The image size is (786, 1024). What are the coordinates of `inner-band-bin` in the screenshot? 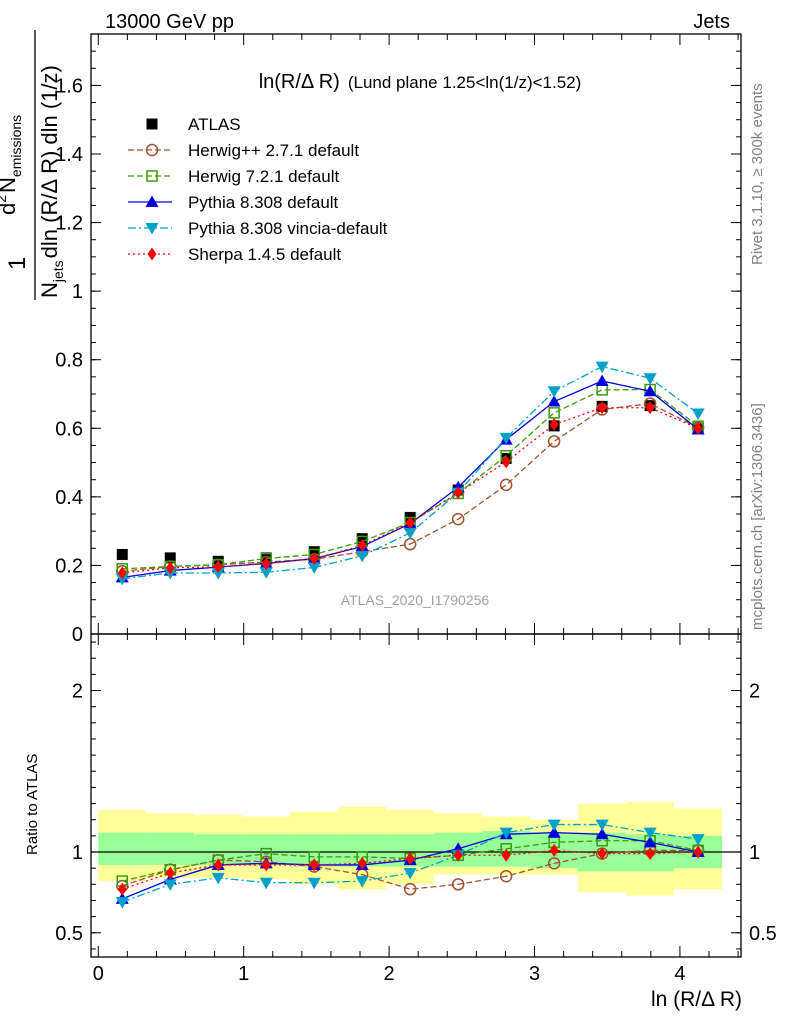 It's located at (170, 848).